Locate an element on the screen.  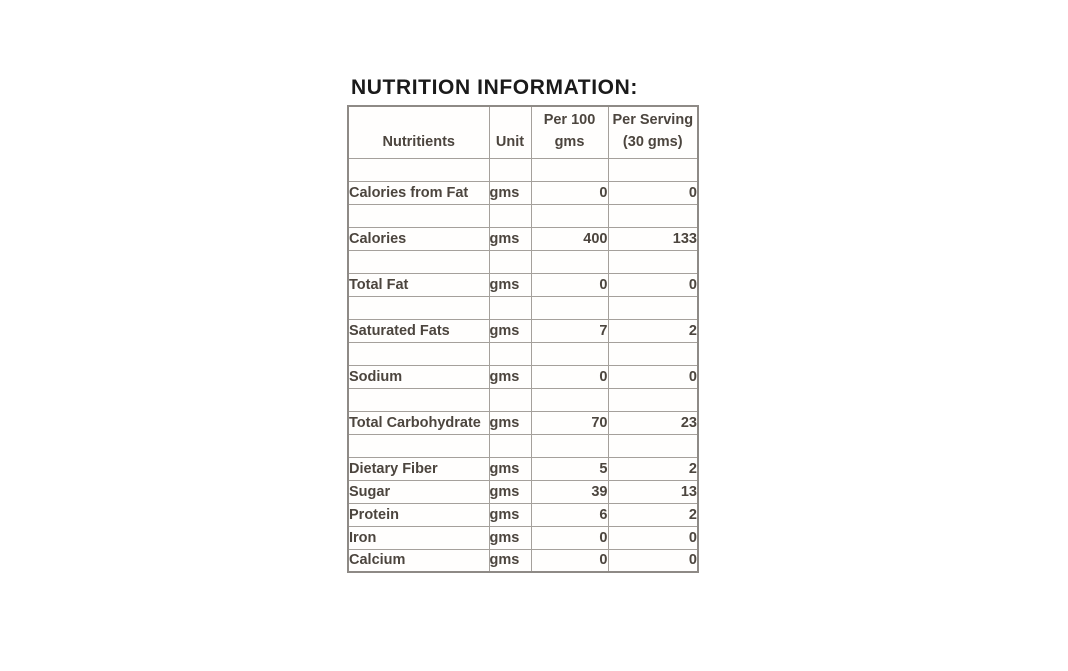
table-row: Sodium gms 0 0 is located at coordinates (523, 376).